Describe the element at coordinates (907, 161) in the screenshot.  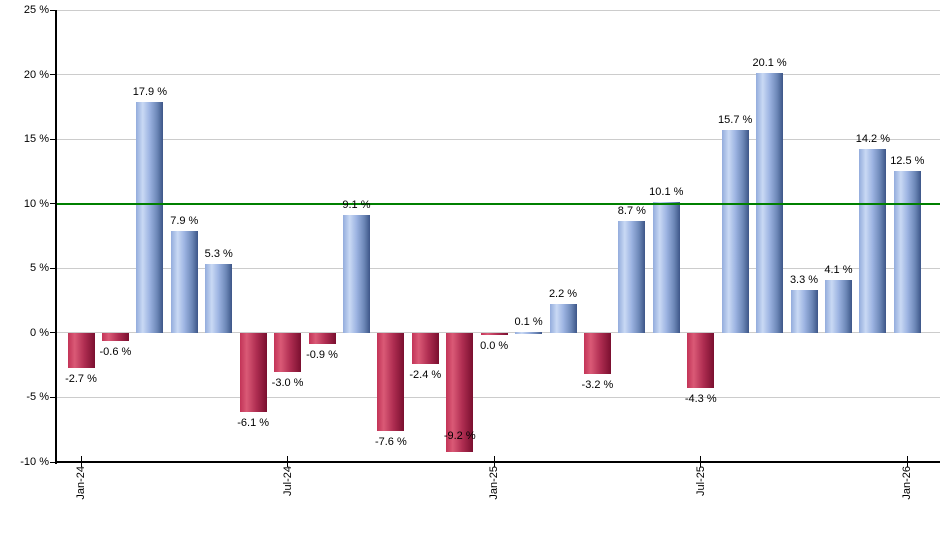
I see `bar-value-label: 12.5 %` at that location.